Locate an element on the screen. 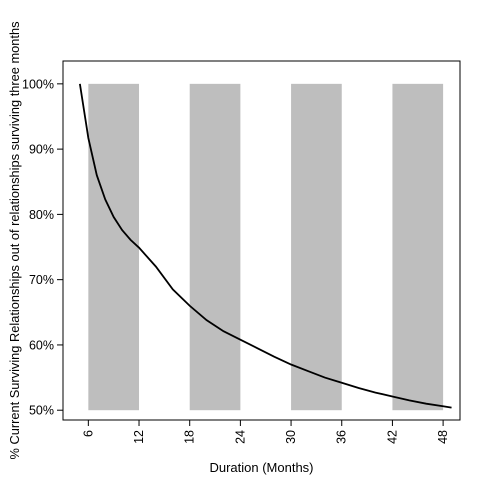 The height and width of the screenshot is (500, 500). y-tick-label: 60% is located at coordinates (41, 345).